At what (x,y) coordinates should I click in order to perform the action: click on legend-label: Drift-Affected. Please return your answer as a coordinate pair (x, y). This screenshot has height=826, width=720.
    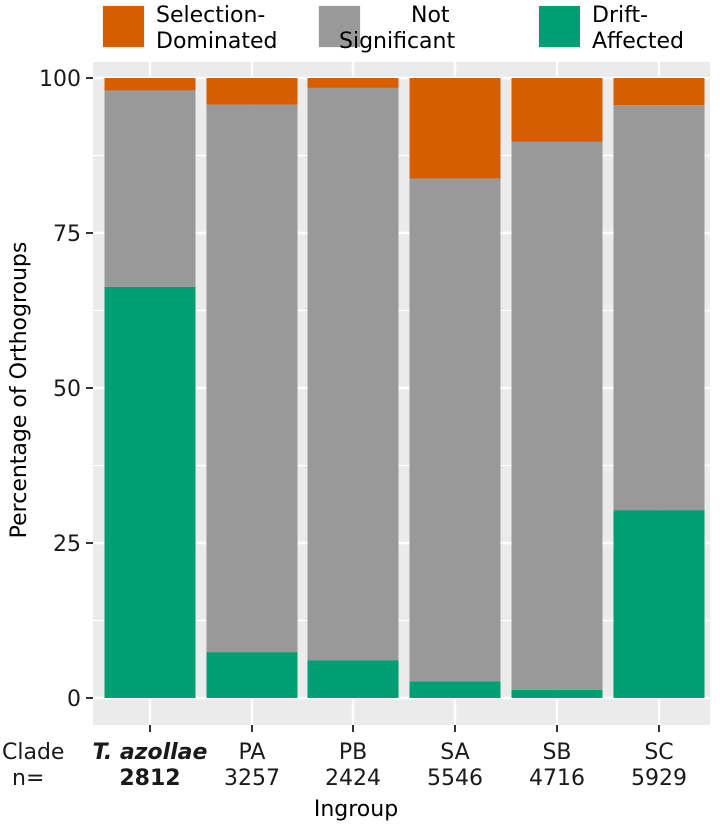
    Looking at the image, I should click on (638, 28).